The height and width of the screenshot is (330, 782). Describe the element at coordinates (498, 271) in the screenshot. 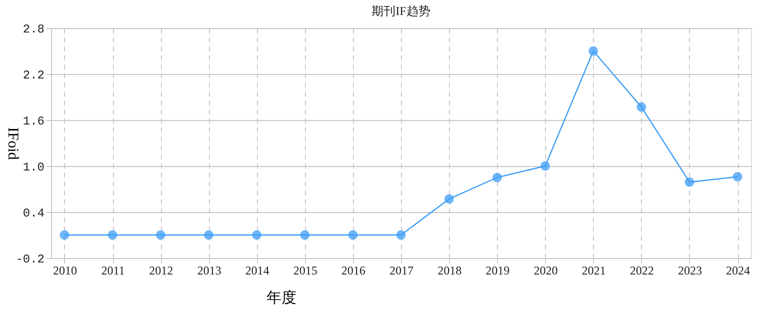

I see `x-tick-label: 2019` at that location.